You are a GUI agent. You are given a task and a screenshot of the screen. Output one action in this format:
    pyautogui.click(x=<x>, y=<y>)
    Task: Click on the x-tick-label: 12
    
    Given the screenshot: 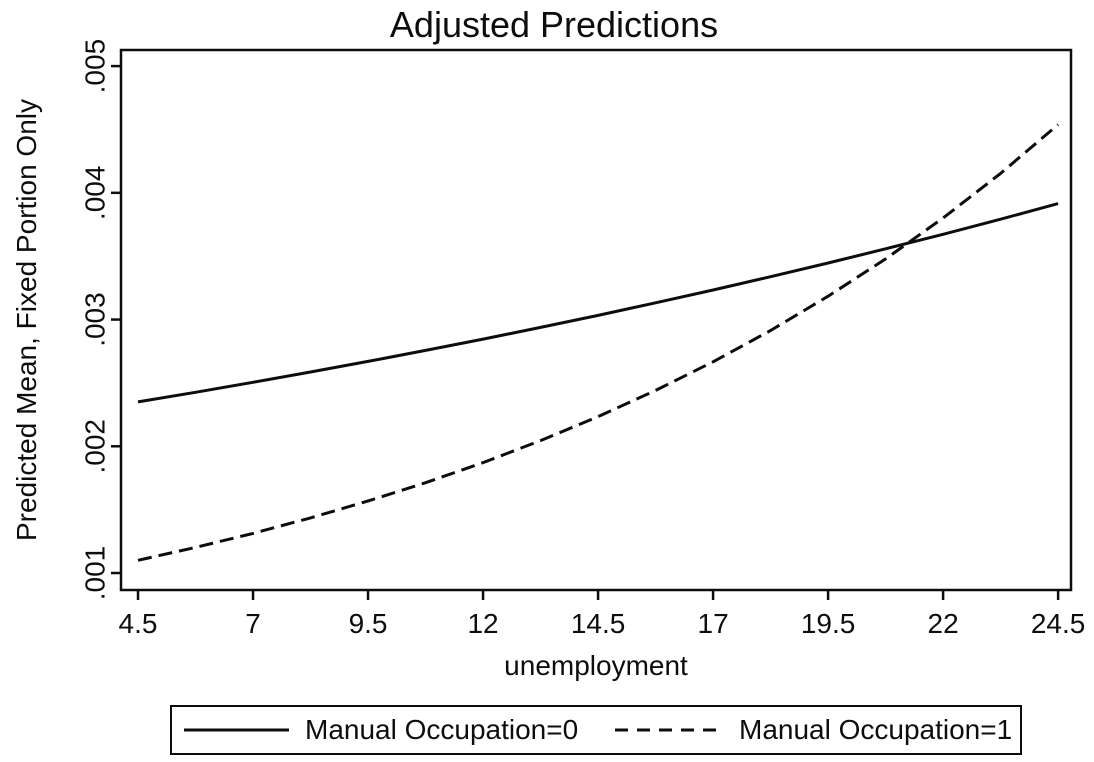 What is the action you would take?
    pyautogui.click(x=482, y=623)
    